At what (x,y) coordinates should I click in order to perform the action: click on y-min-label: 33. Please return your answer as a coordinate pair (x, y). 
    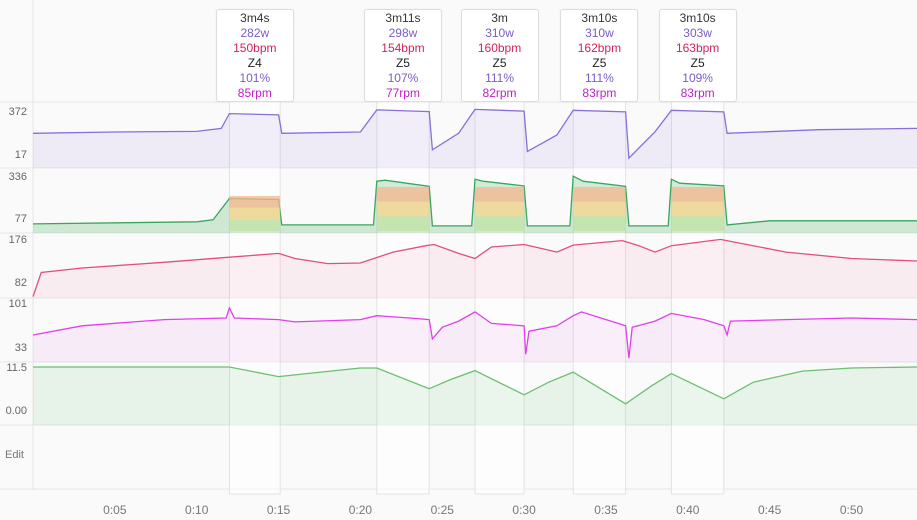
    Looking at the image, I should click on (21, 348).